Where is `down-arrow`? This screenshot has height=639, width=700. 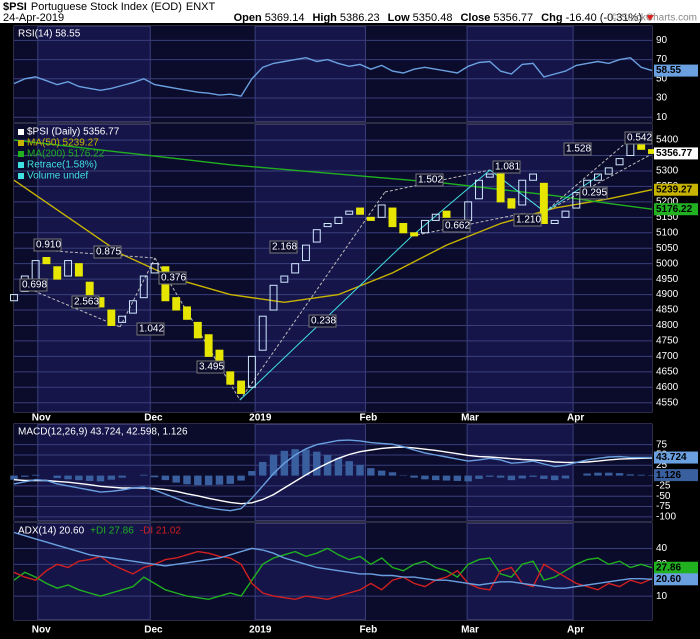 down-arrow is located at coordinates (650, 18).